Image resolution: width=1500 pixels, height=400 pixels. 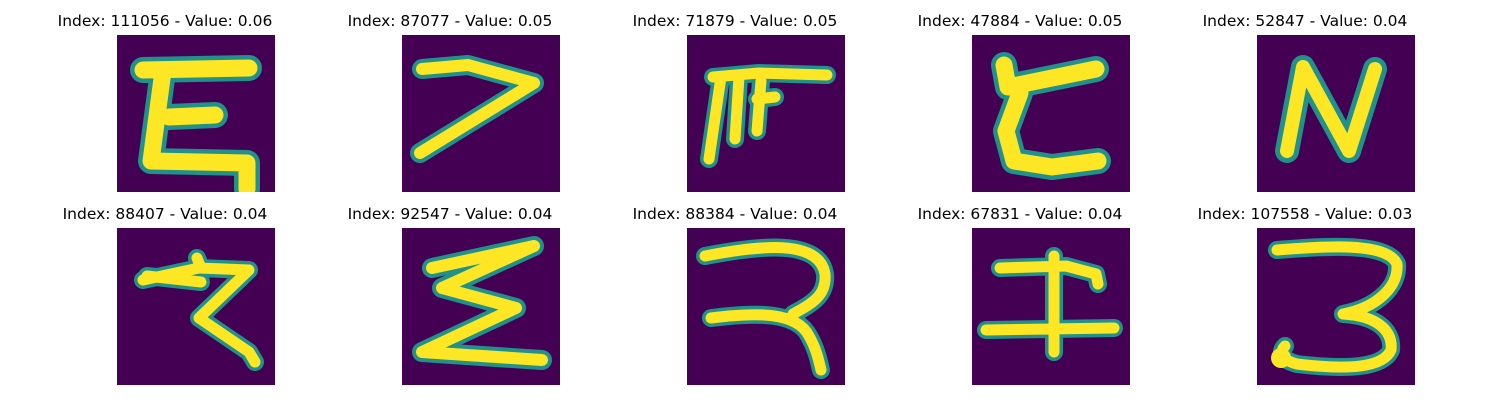 I want to click on panel-1: Index: 111056 - Value: 0.06, so click(x=165, y=100).